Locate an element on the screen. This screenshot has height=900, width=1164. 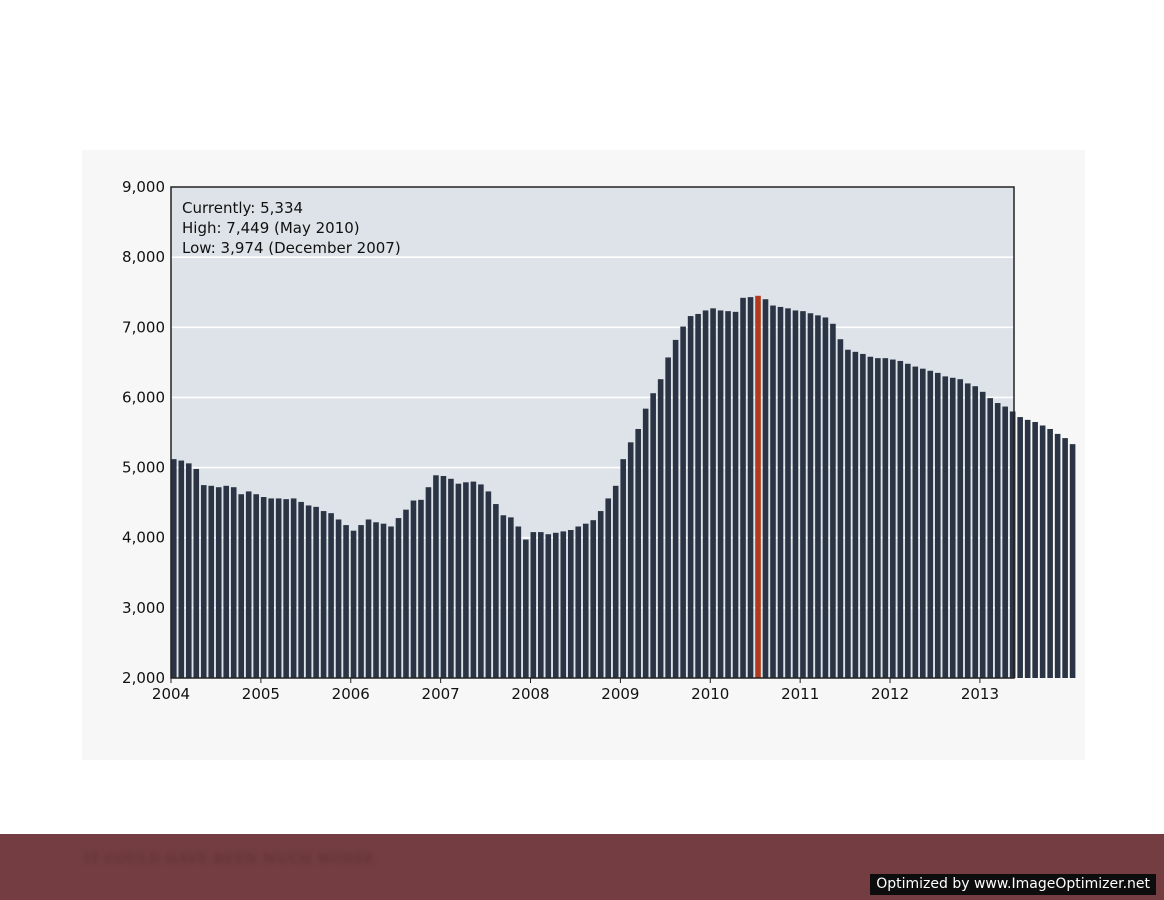
y-tick-label: 5,000 is located at coordinates (143, 468).